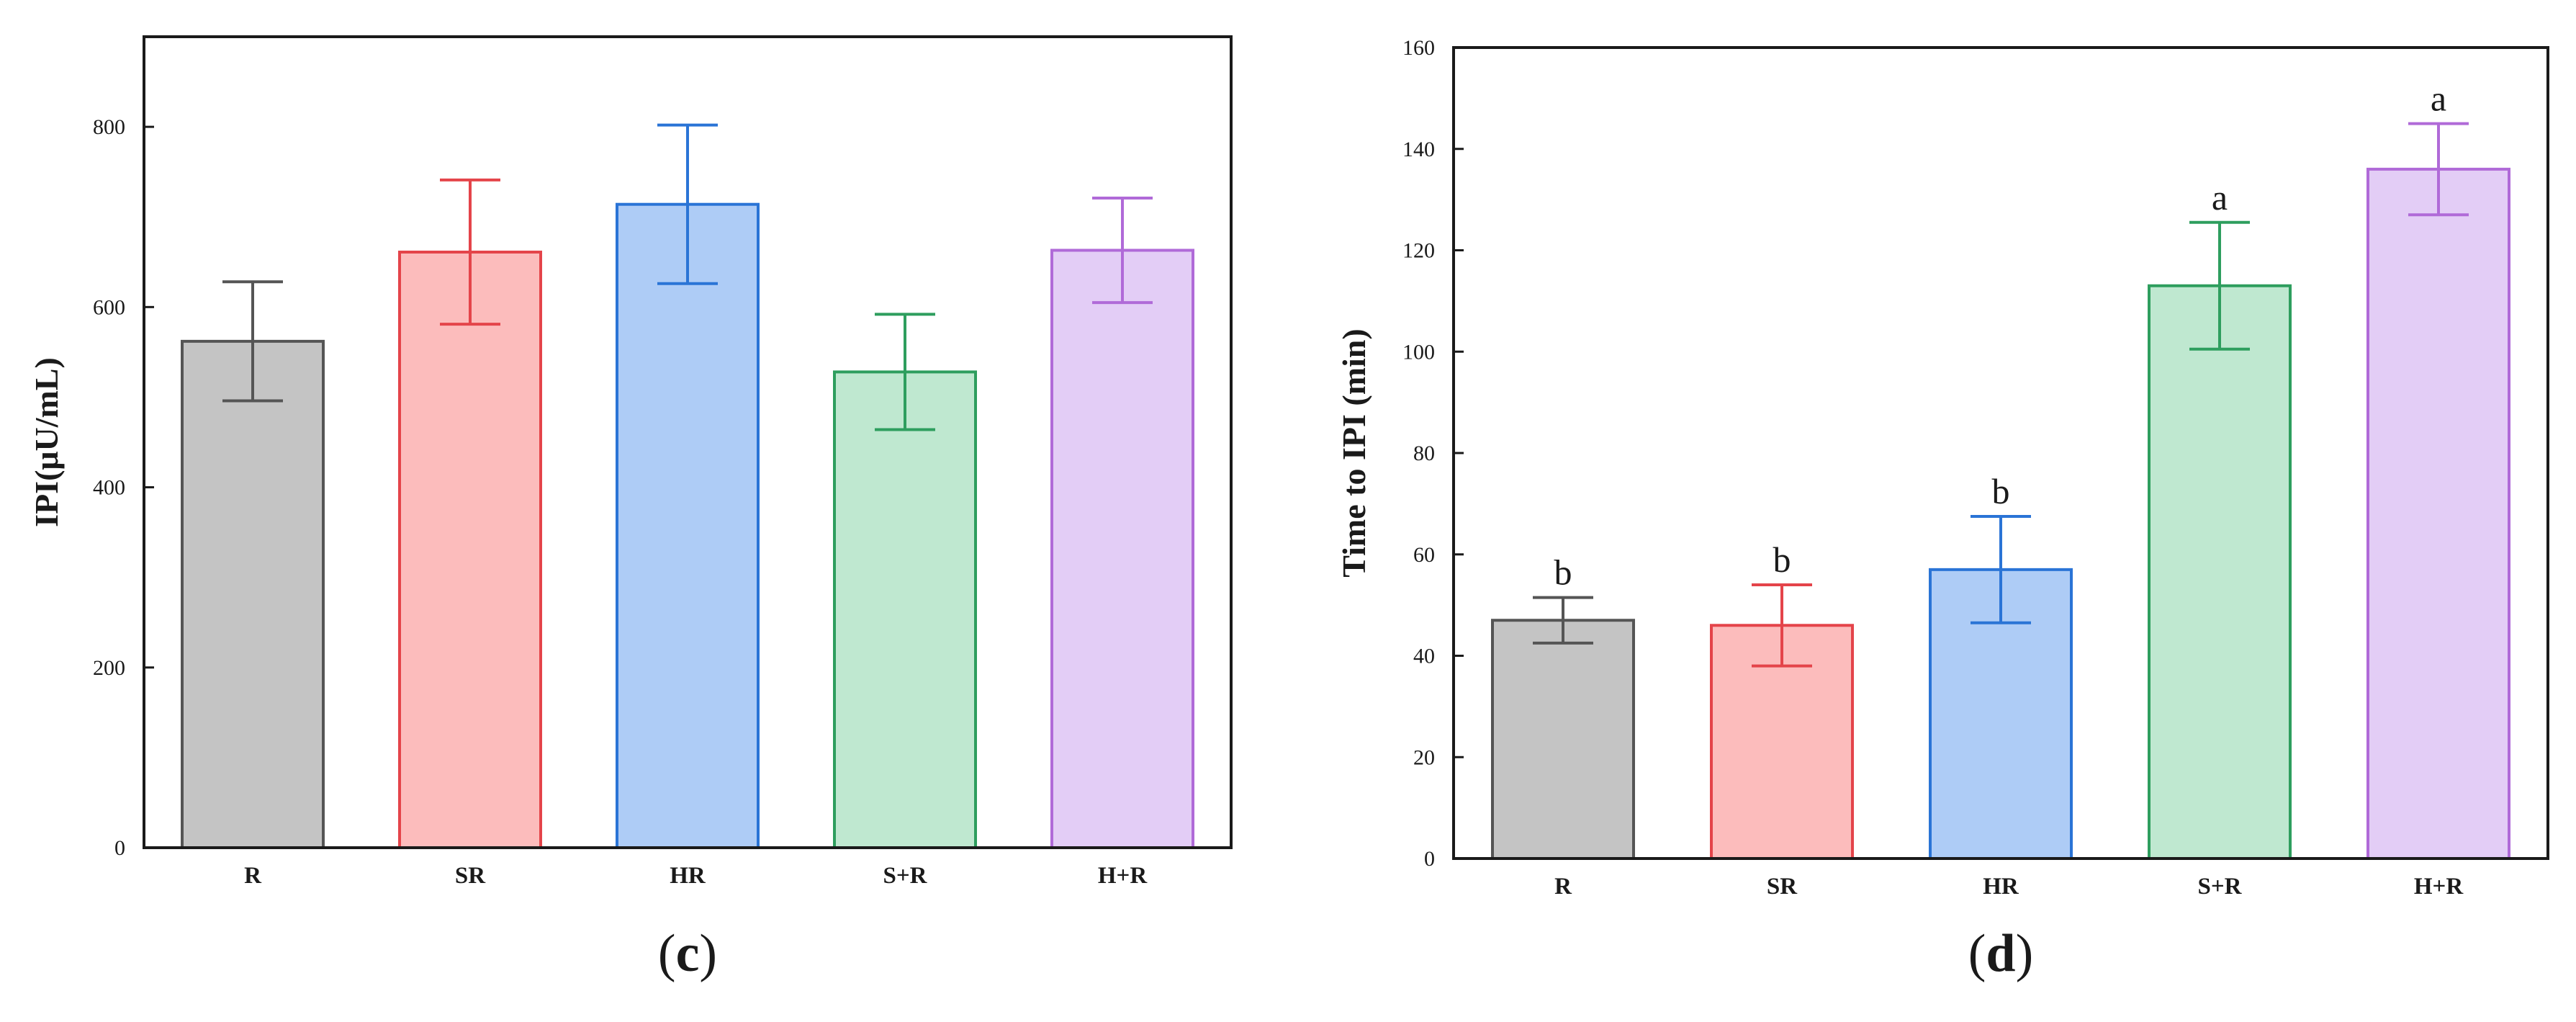  Describe the element at coordinates (109, 307) in the screenshot. I see `y-tick-label: 600` at that location.